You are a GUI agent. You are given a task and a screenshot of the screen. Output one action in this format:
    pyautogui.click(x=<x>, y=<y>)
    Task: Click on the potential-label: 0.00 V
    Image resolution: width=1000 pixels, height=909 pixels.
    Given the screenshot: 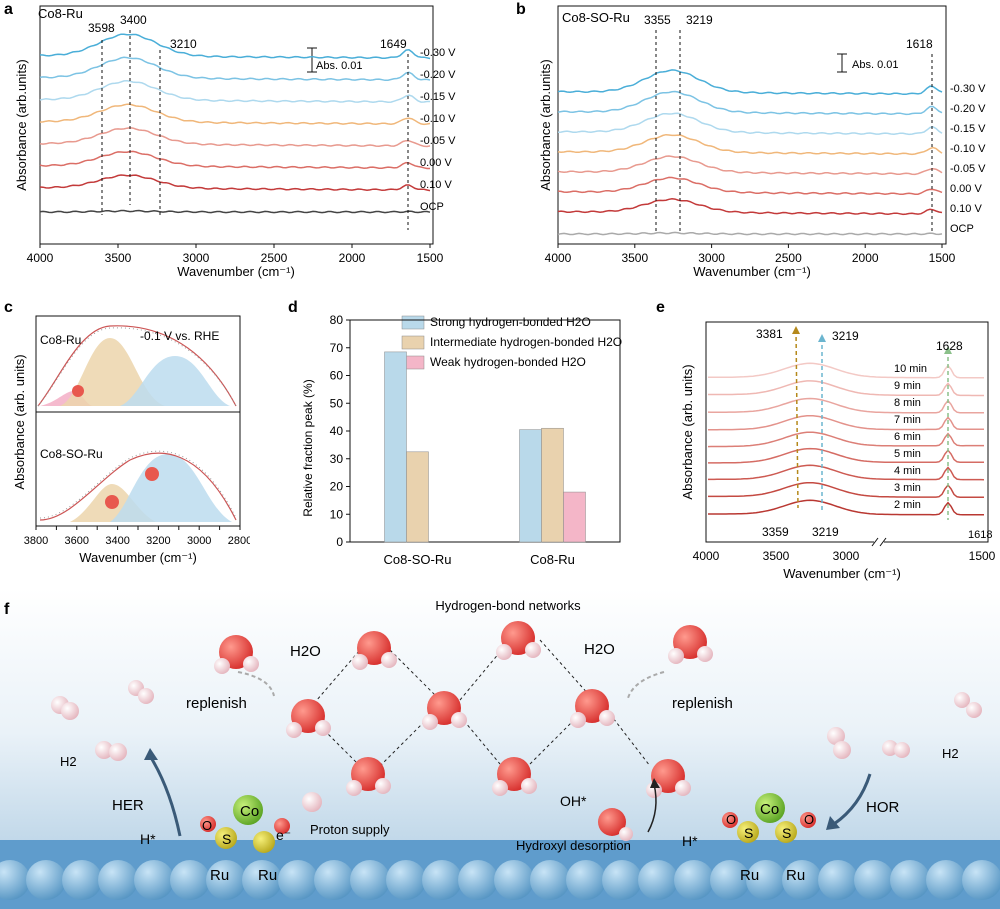 What is the action you would take?
    pyautogui.click(x=436, y=163)
    